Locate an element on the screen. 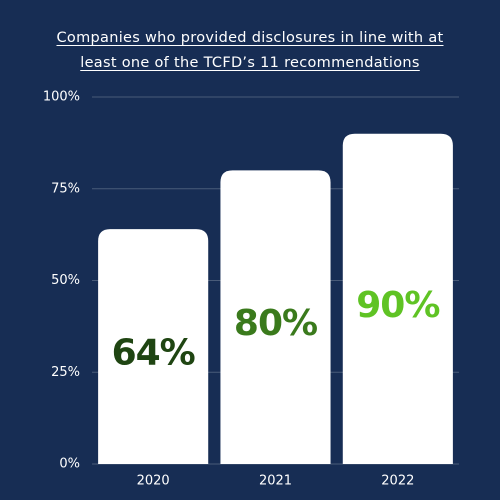 This screenshot has height=500, width=500. value-label: 80% is located at coordinates (275, 323).